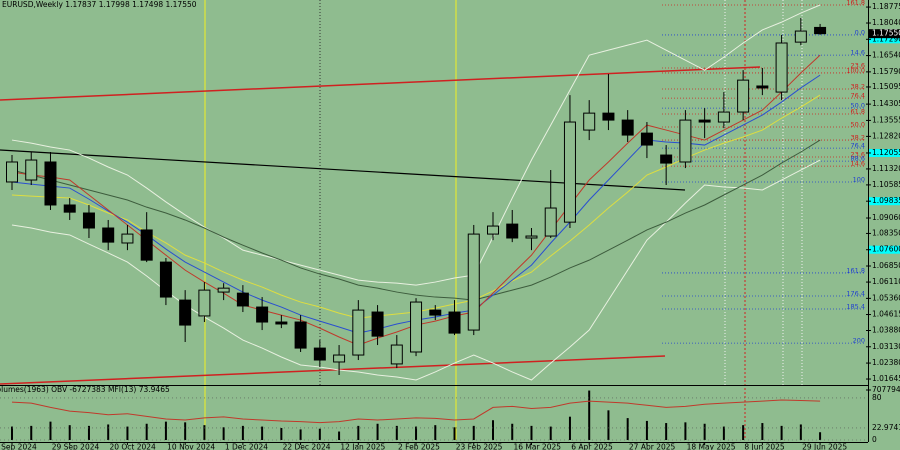 This screenshot has height=450, width=900. What do you see at coordinates (886, 314) in the screenshot?
I see `y-tick-label: 1.04615` at bounding box center [886, 314].